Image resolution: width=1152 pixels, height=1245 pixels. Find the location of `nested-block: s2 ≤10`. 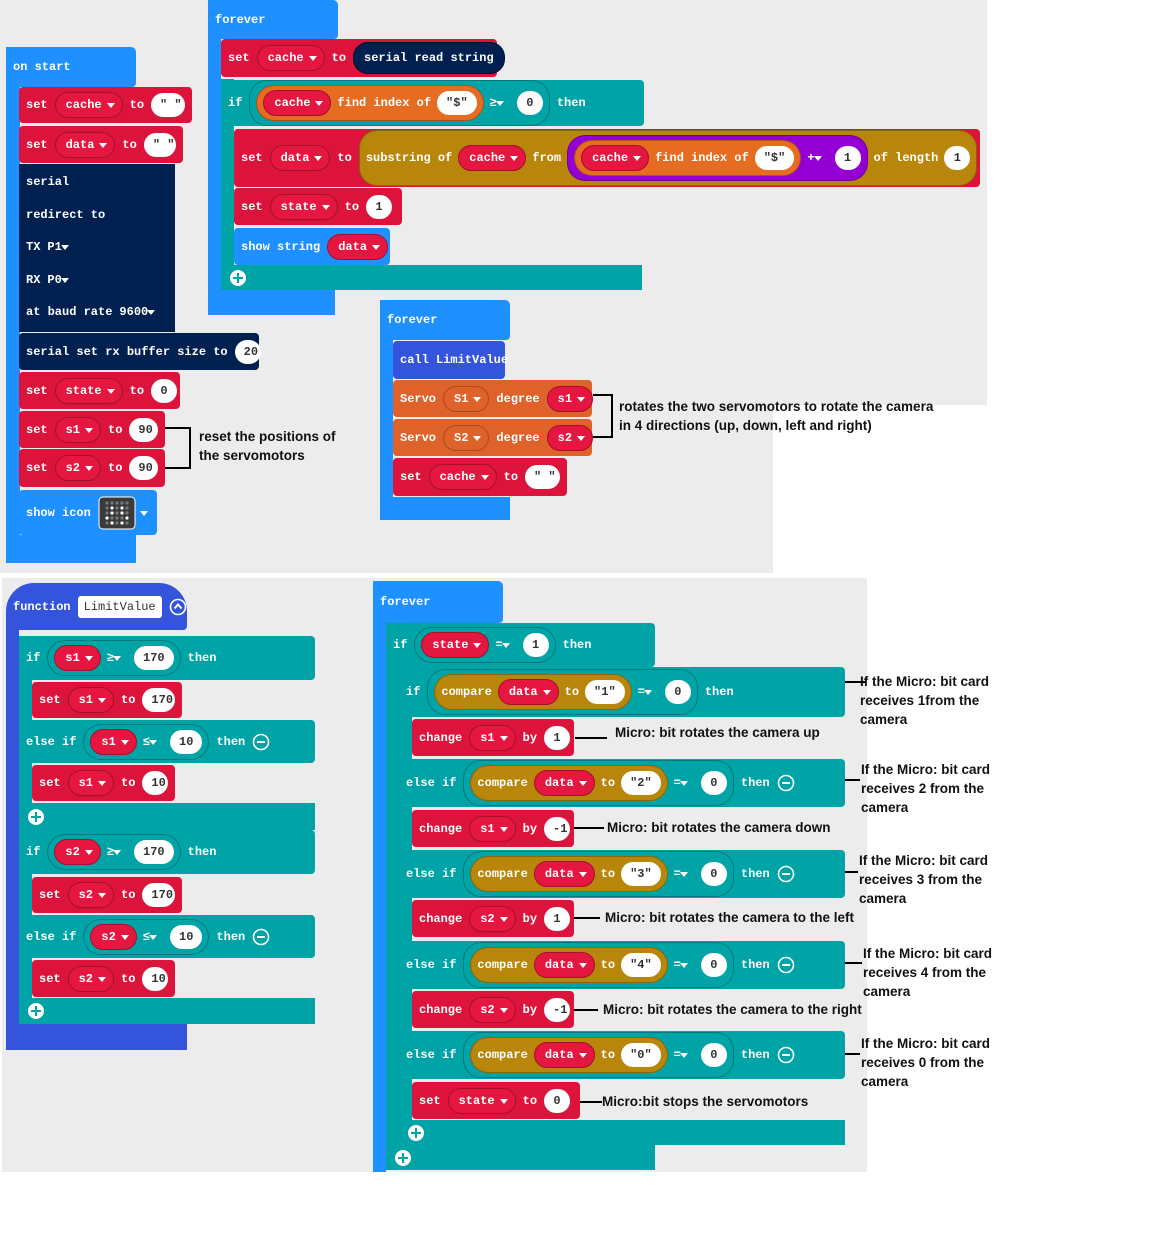

nested-block: s2 ≤10 is located at coordinates (146, 936).